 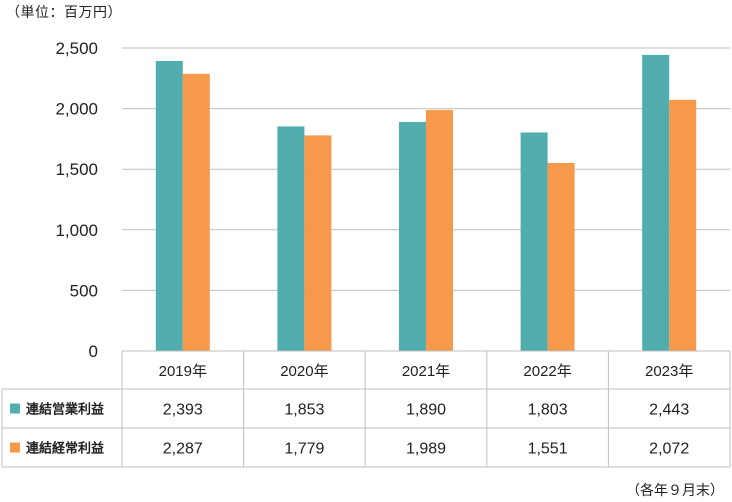 What do you see at coordinates (76, 169) in the screenshot?
I see `y-tick-label: 1,500` at bounding box center [76, 169].